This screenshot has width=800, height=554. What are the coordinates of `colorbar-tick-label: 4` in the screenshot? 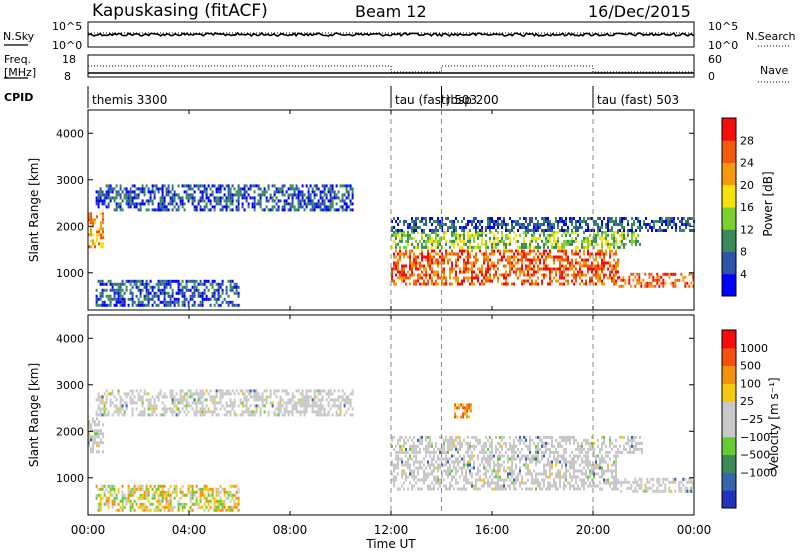 It's located at (743, 274).